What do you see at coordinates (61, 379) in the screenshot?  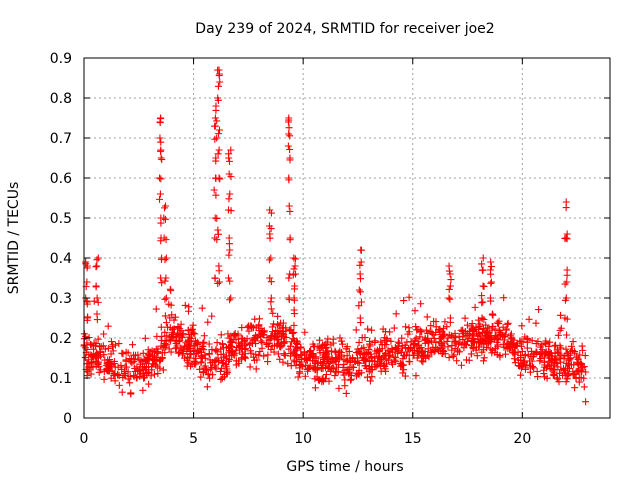 I see `y-tick-label: 0.1` at bounding box center [61, 379].